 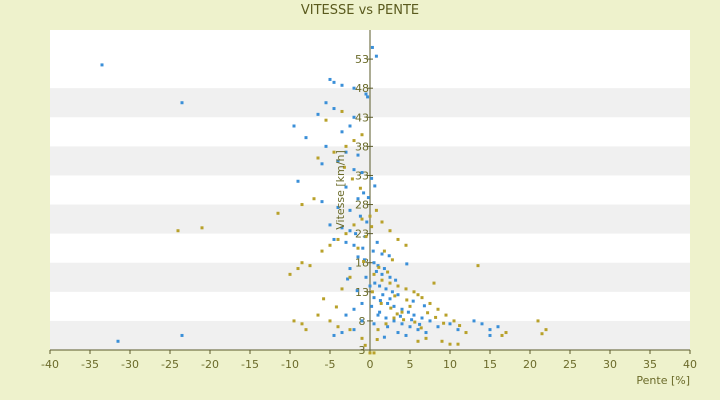 What do you see at coordinates (450, 364) in the screenshot?
I see `x-tick-label: 10` at bounding box center [450, 364].